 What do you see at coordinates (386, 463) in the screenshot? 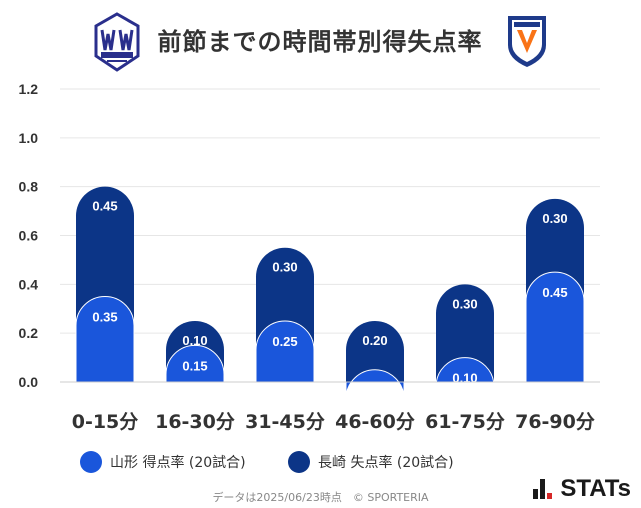
I see `legend-label-away: 長崎 失点率 (20試合)` at bounding box center [386, 463].